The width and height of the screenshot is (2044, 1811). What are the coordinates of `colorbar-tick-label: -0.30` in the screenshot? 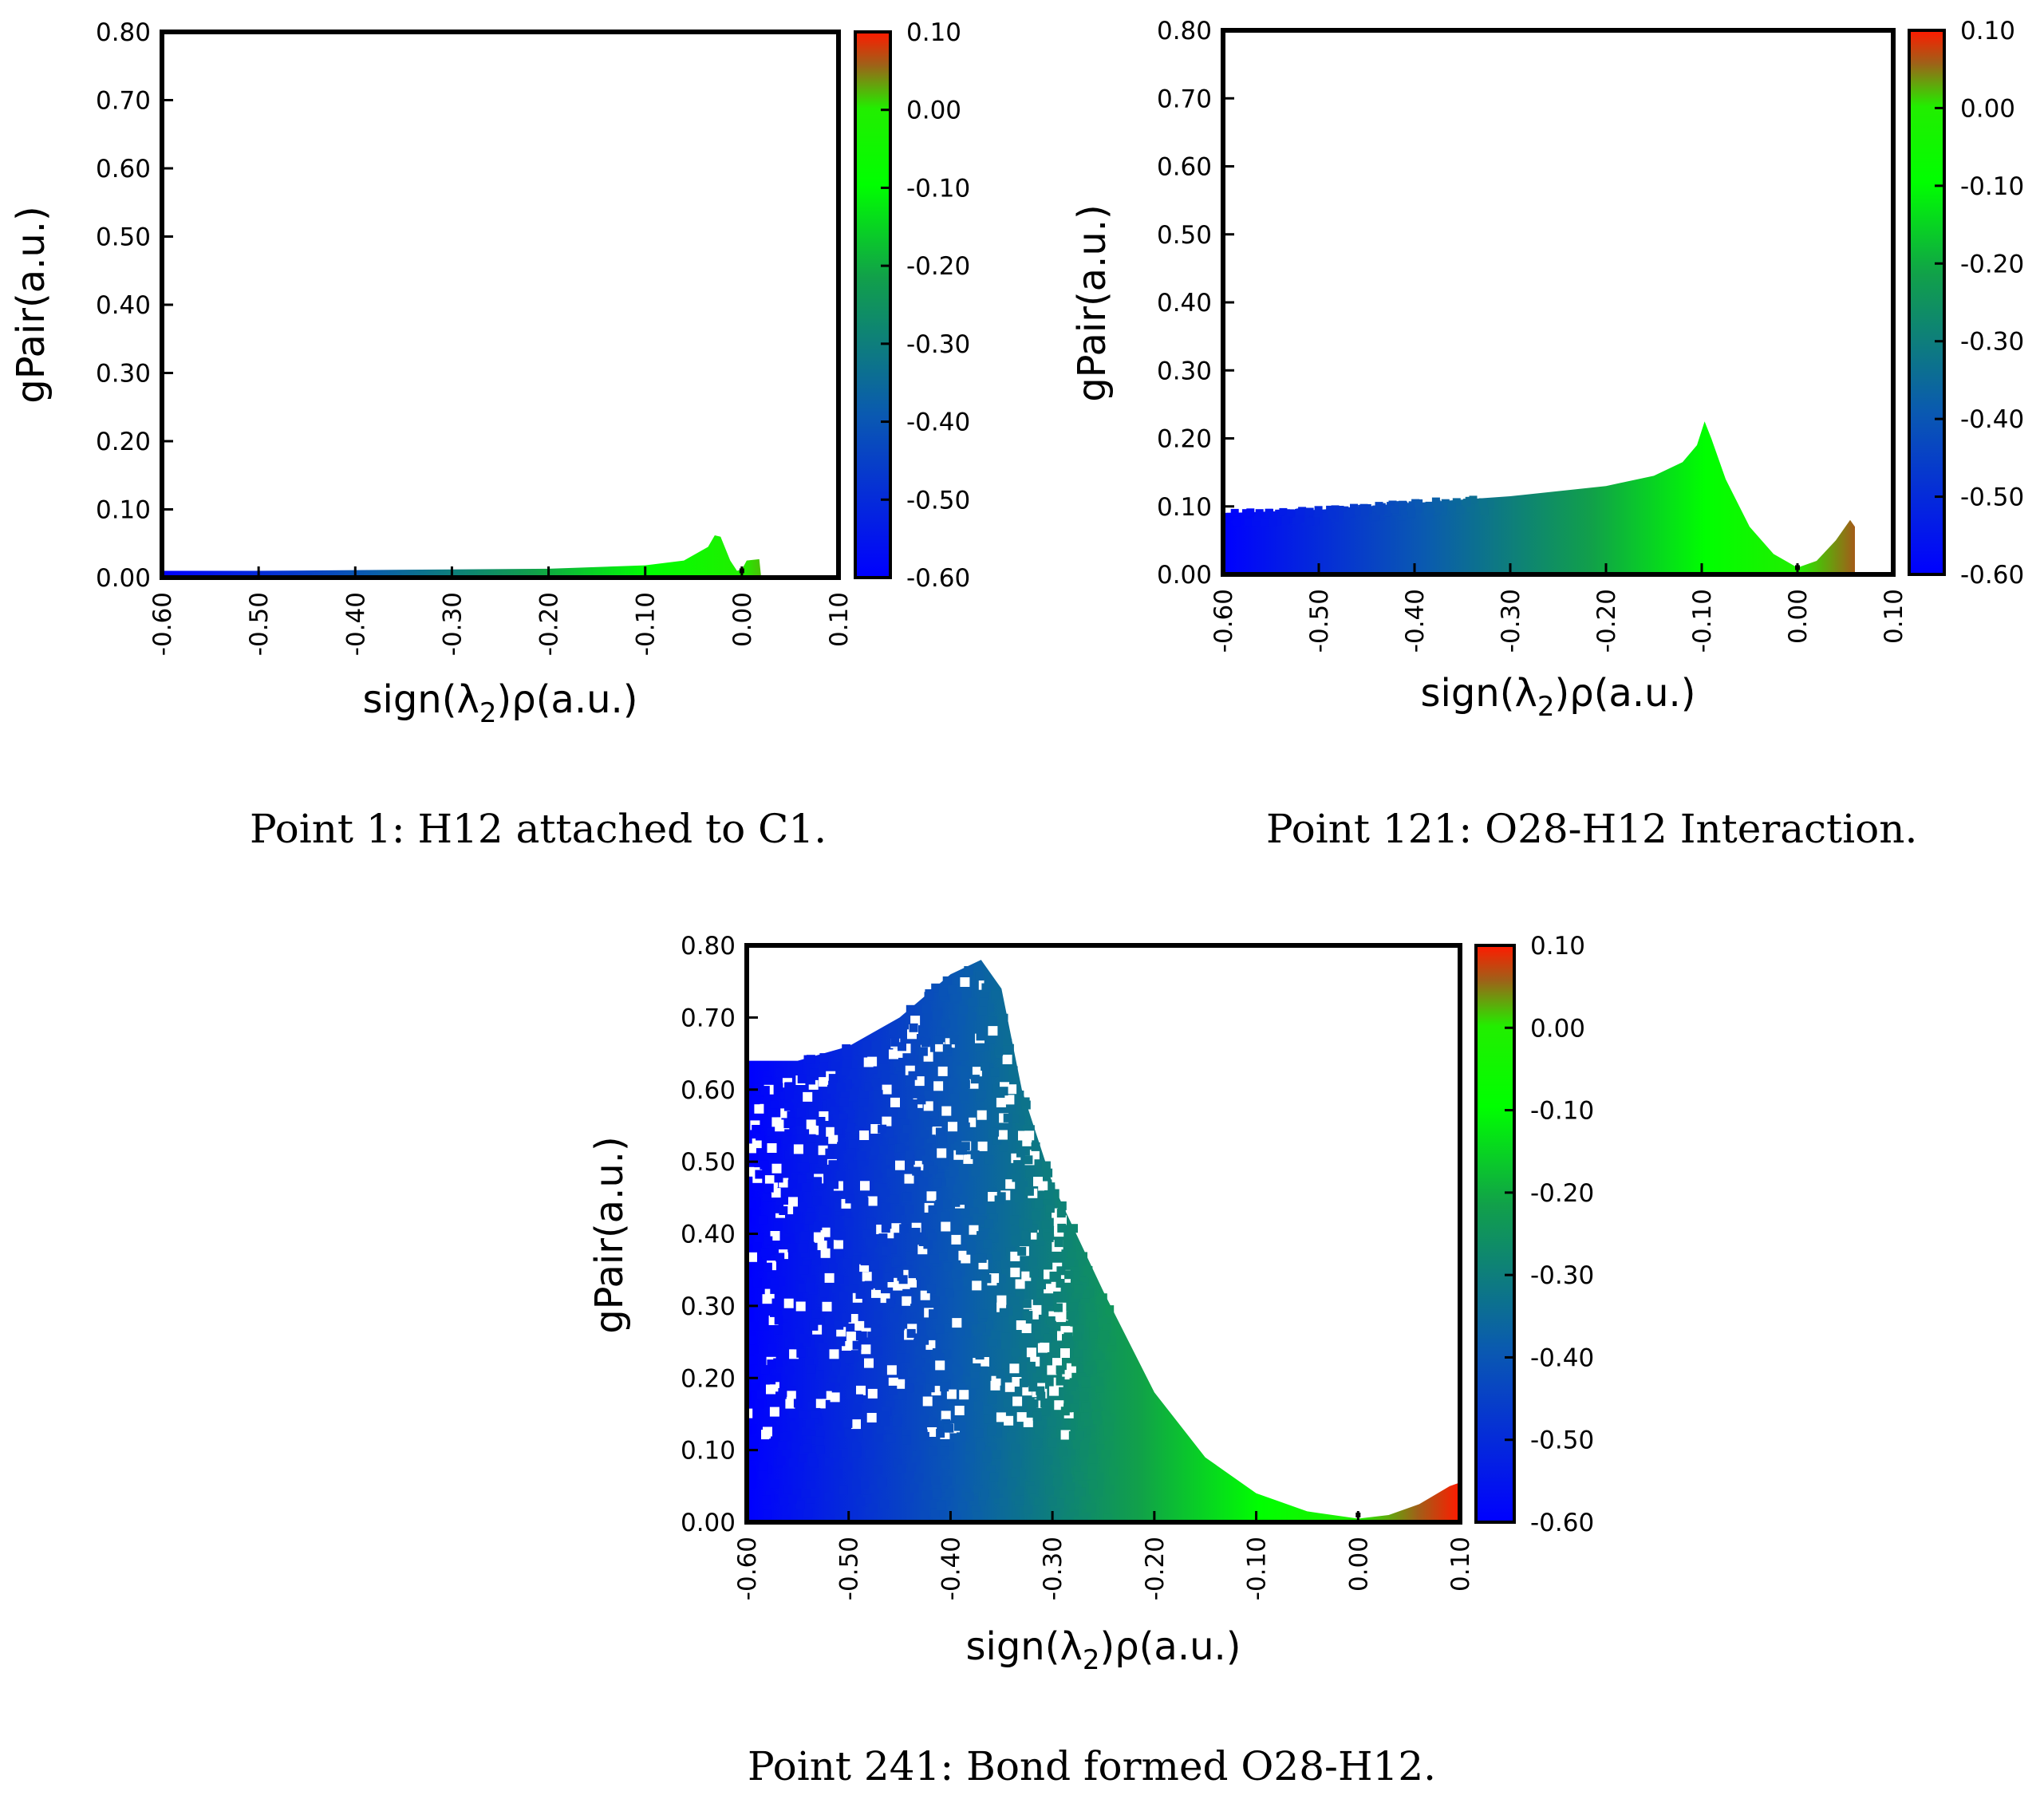 It's located at (1562, 1276).